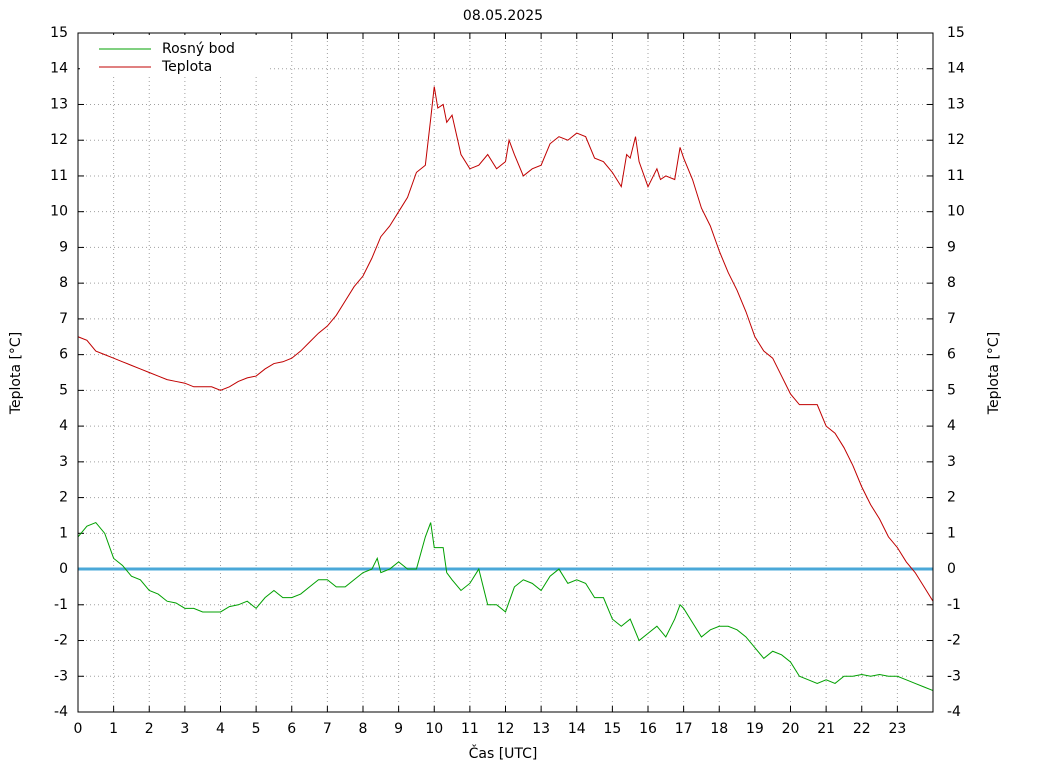 The width and height of the screenshot is (1038, 768). What do you see at coordinates (956, 176) in the screenshot?
I see `y2-tick-label: 11` at bounding box center [956, 176].